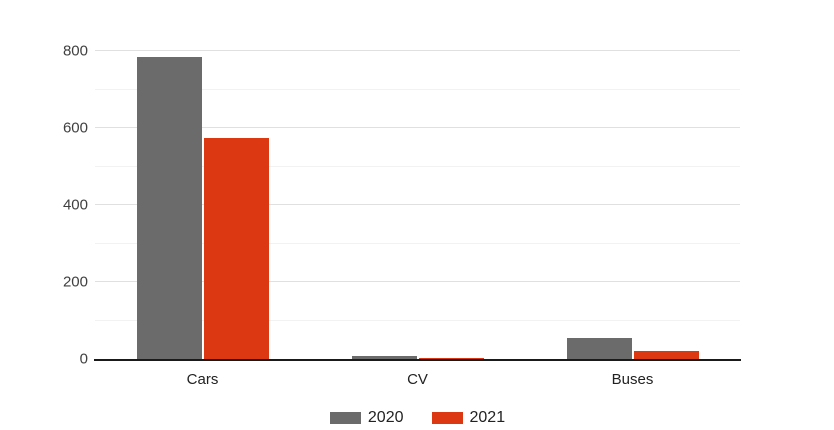 The image size is (834, 430). I want to click on x-axis-label-cv: CV, so click(417, 379).